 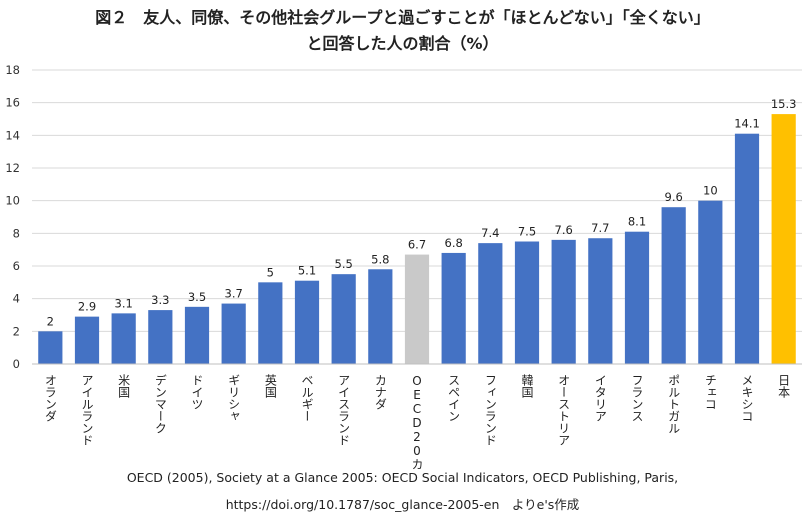 I want to click on x-tick-label: イタリア, so click(x=600, y=398).